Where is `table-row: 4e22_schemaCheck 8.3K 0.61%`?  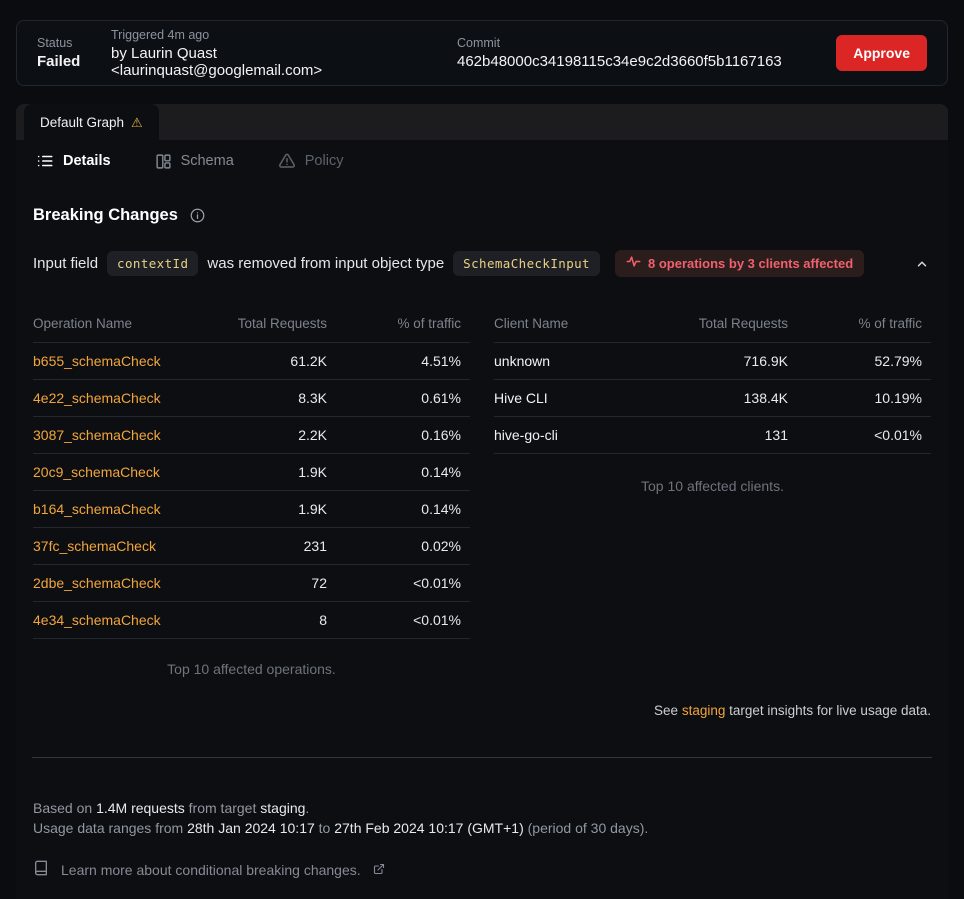
table-row: 4e22_schemaCheck 8.3K 0.61% is located at coordinates (251, 398).